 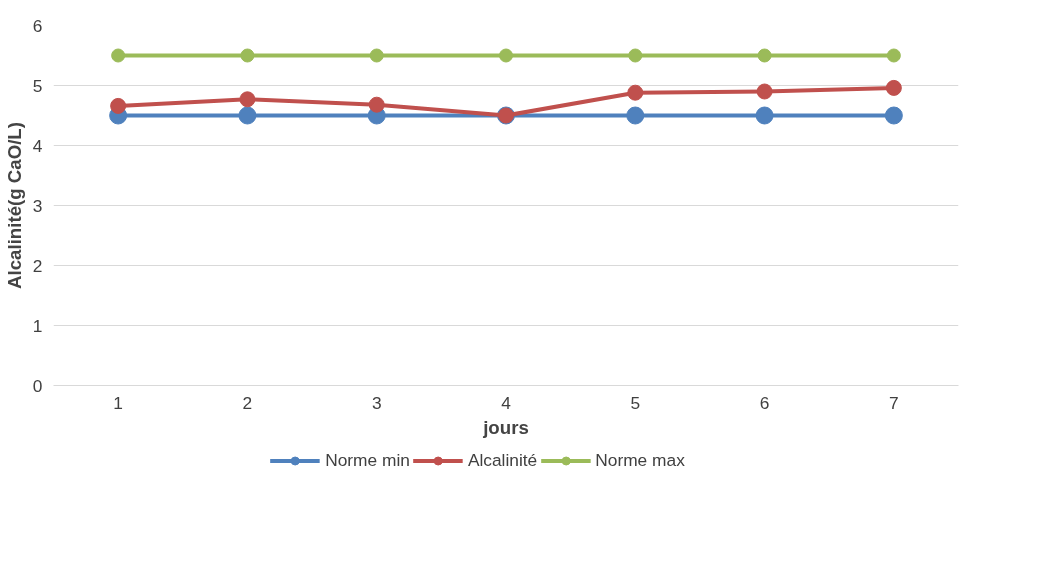 I want to click on x-tick-label: 5, so click(x=635, y=402).